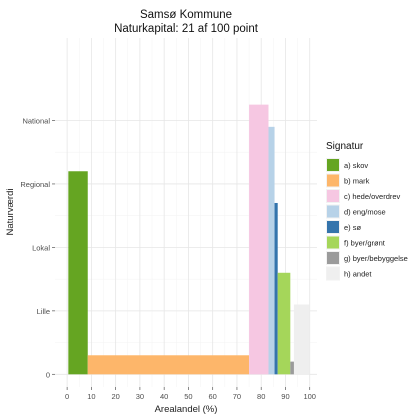 Image resolution: width=420 pixels, height=420 pixels. Describe the element at coordinates (186, 29) in the screenshot. I see `chart-subtitle: Naturkapital: 21 af 100 point` at that location.